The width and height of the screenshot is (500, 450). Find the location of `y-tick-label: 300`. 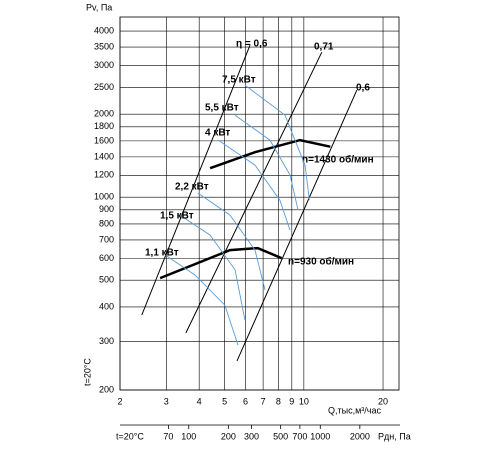

y-tick-label: 300 is located at coordinates (106, 341).